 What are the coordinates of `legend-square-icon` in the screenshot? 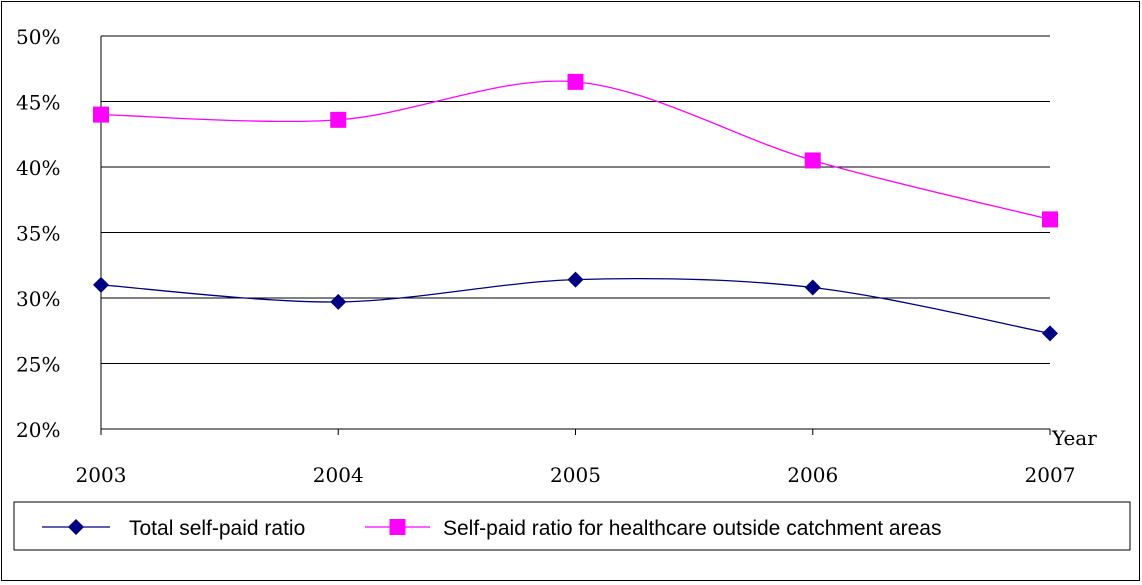 It's located at (397, 527).